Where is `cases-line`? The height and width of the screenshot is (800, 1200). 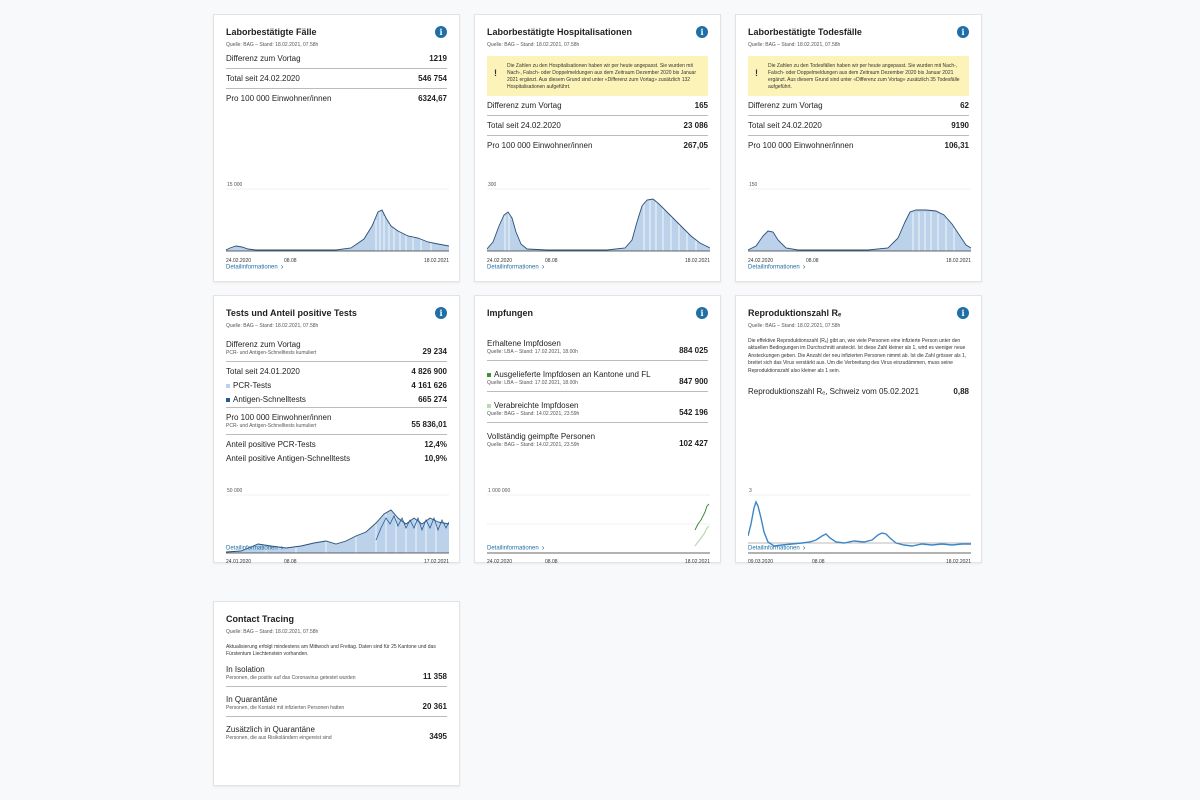 cases-line is located at coordinates (337, 230).